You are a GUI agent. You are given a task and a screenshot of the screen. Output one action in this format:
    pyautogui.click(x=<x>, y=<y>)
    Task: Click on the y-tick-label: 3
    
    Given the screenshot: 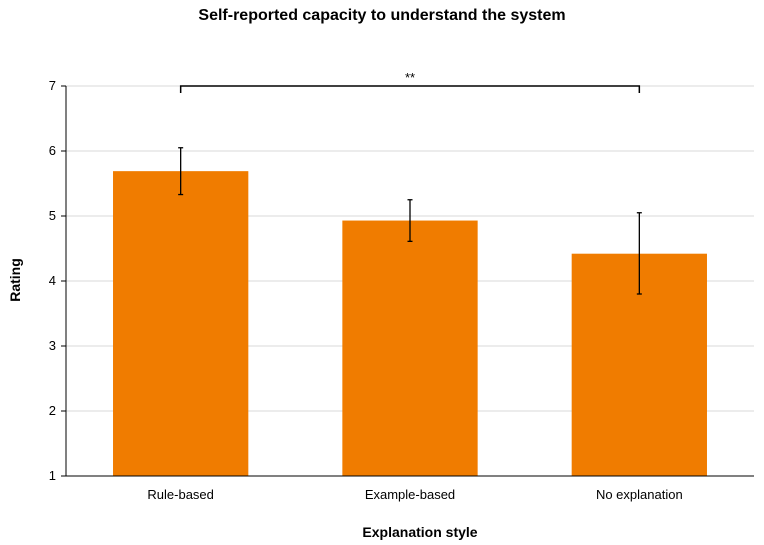 What is the action you would take?
    pyautogui.click(x=52, y=345)
    